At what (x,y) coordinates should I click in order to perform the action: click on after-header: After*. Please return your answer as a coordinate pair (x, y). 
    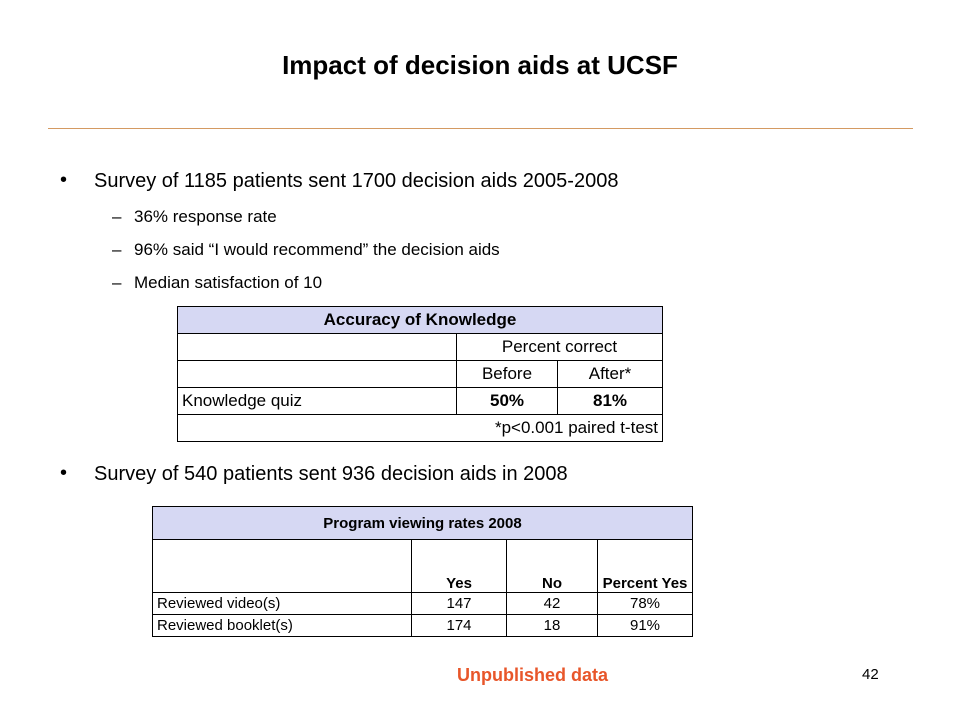
    Looking at the image, I should click on (610, 374).